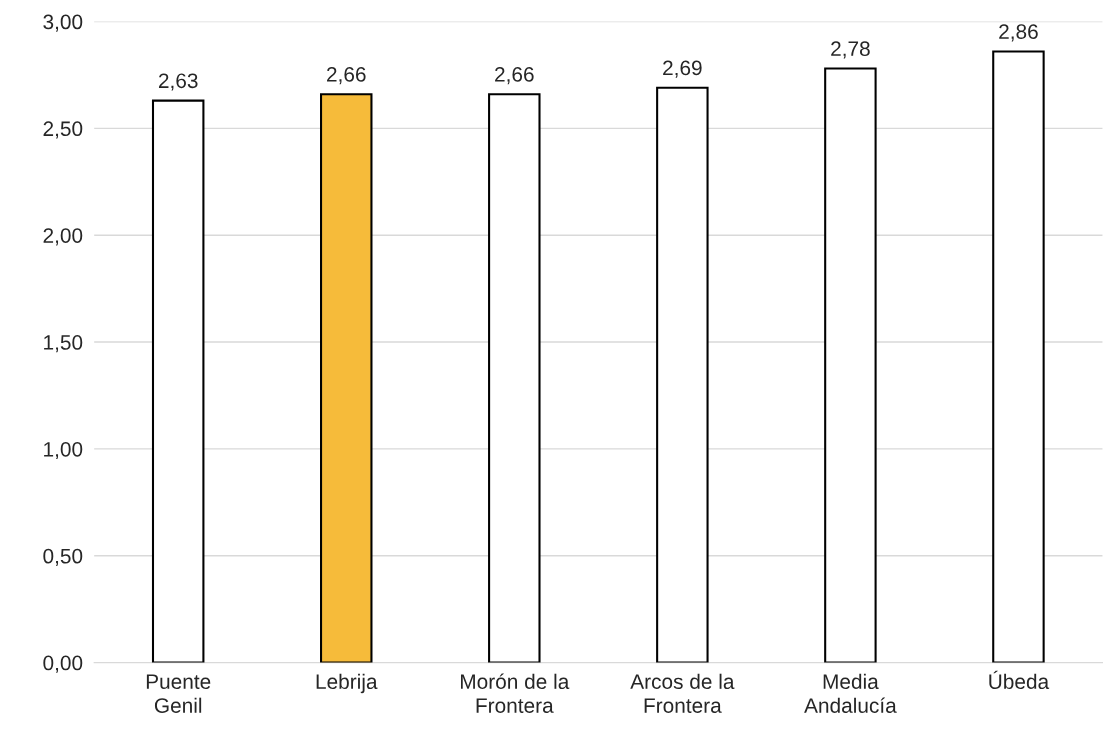 This screenshot has width=1108, height=742. Describe the element at coordinates (1018, 33) in the screenshot. I see `data-label: 2,86` at that location.